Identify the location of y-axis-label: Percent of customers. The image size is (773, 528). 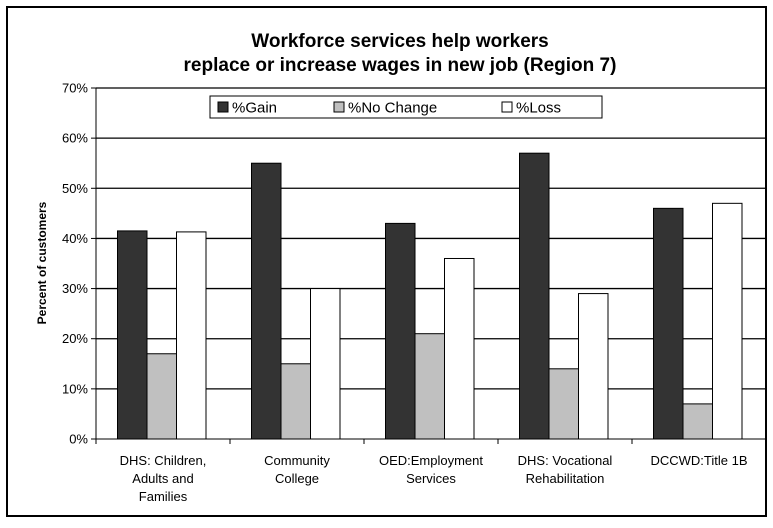
(42, 262).